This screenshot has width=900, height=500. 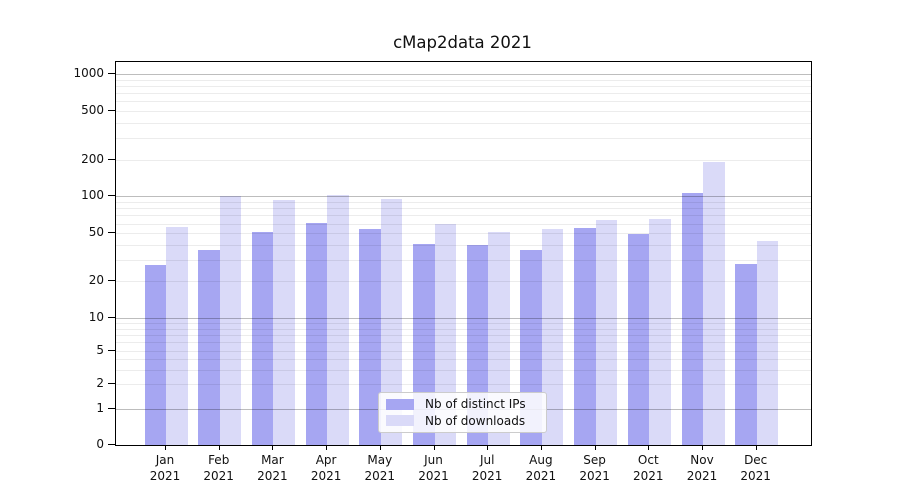 What do you see at coordinates (230, 320) in the screenshot?
I see `bar-nb-of-downloads-feb-2021` at bounding box center [230, 320].